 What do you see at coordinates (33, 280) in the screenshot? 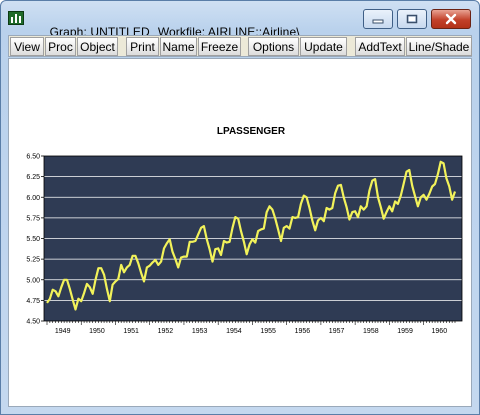
I see `y-tick-label: 5.00` at bounding box center [33, 280].